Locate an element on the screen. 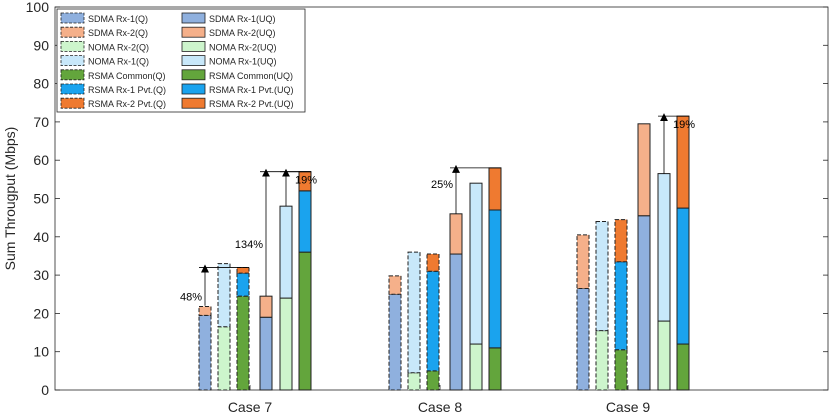  legend-label: SDMA Rx-1(UQ) is located at coordinates (242, 19).